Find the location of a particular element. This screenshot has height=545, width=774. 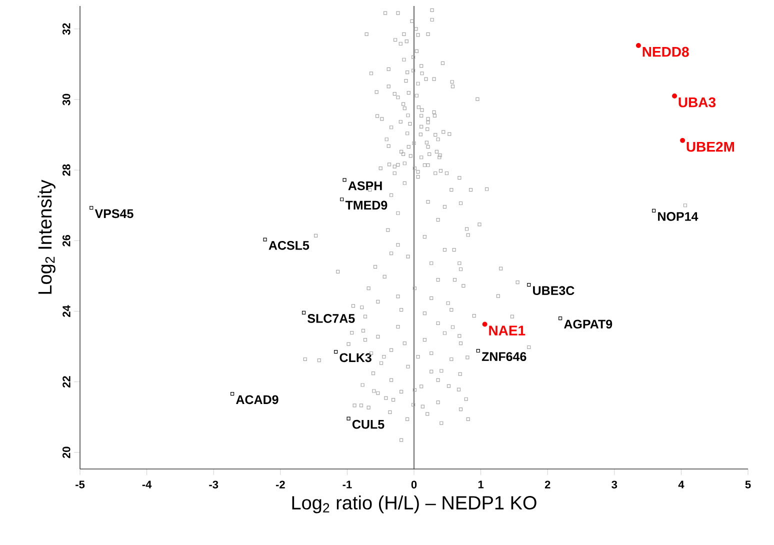

y-tick-label: 26 is located at coordinates (66, 240).